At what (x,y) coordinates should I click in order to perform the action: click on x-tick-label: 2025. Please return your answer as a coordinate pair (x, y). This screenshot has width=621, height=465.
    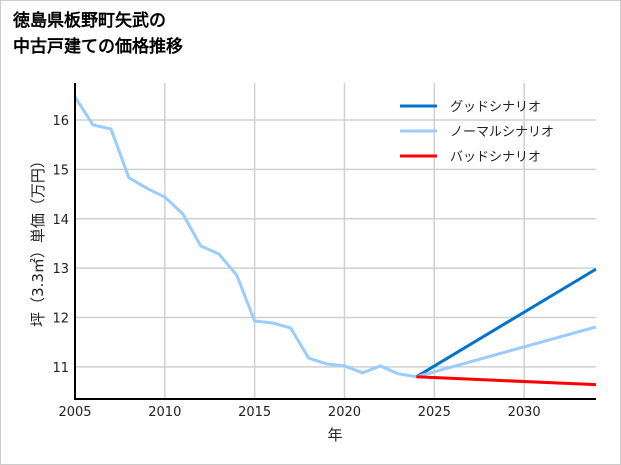
    Looking at the image, I should click on (434, 412).